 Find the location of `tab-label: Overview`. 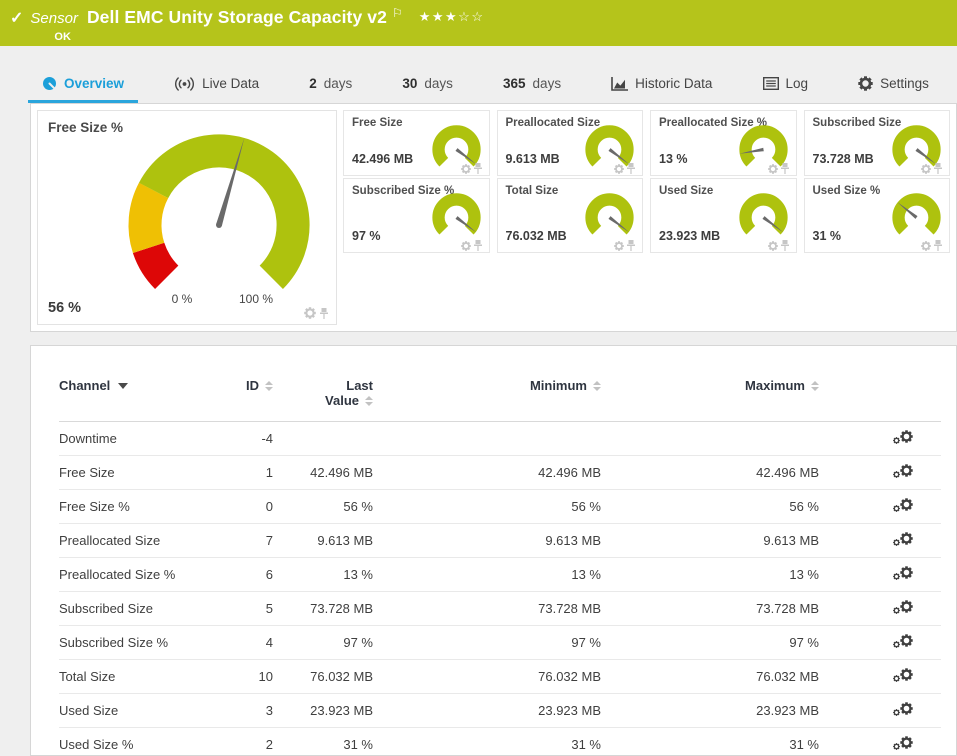

tab-label: Overview is located at coordinates (94, 83).